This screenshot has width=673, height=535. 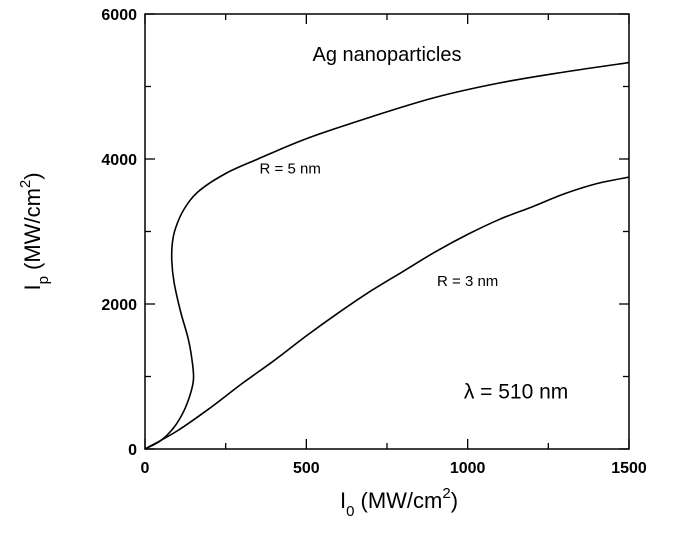 I want to click on y-axis-label: Ip (MW/cm2), so click(x=34, y=231).